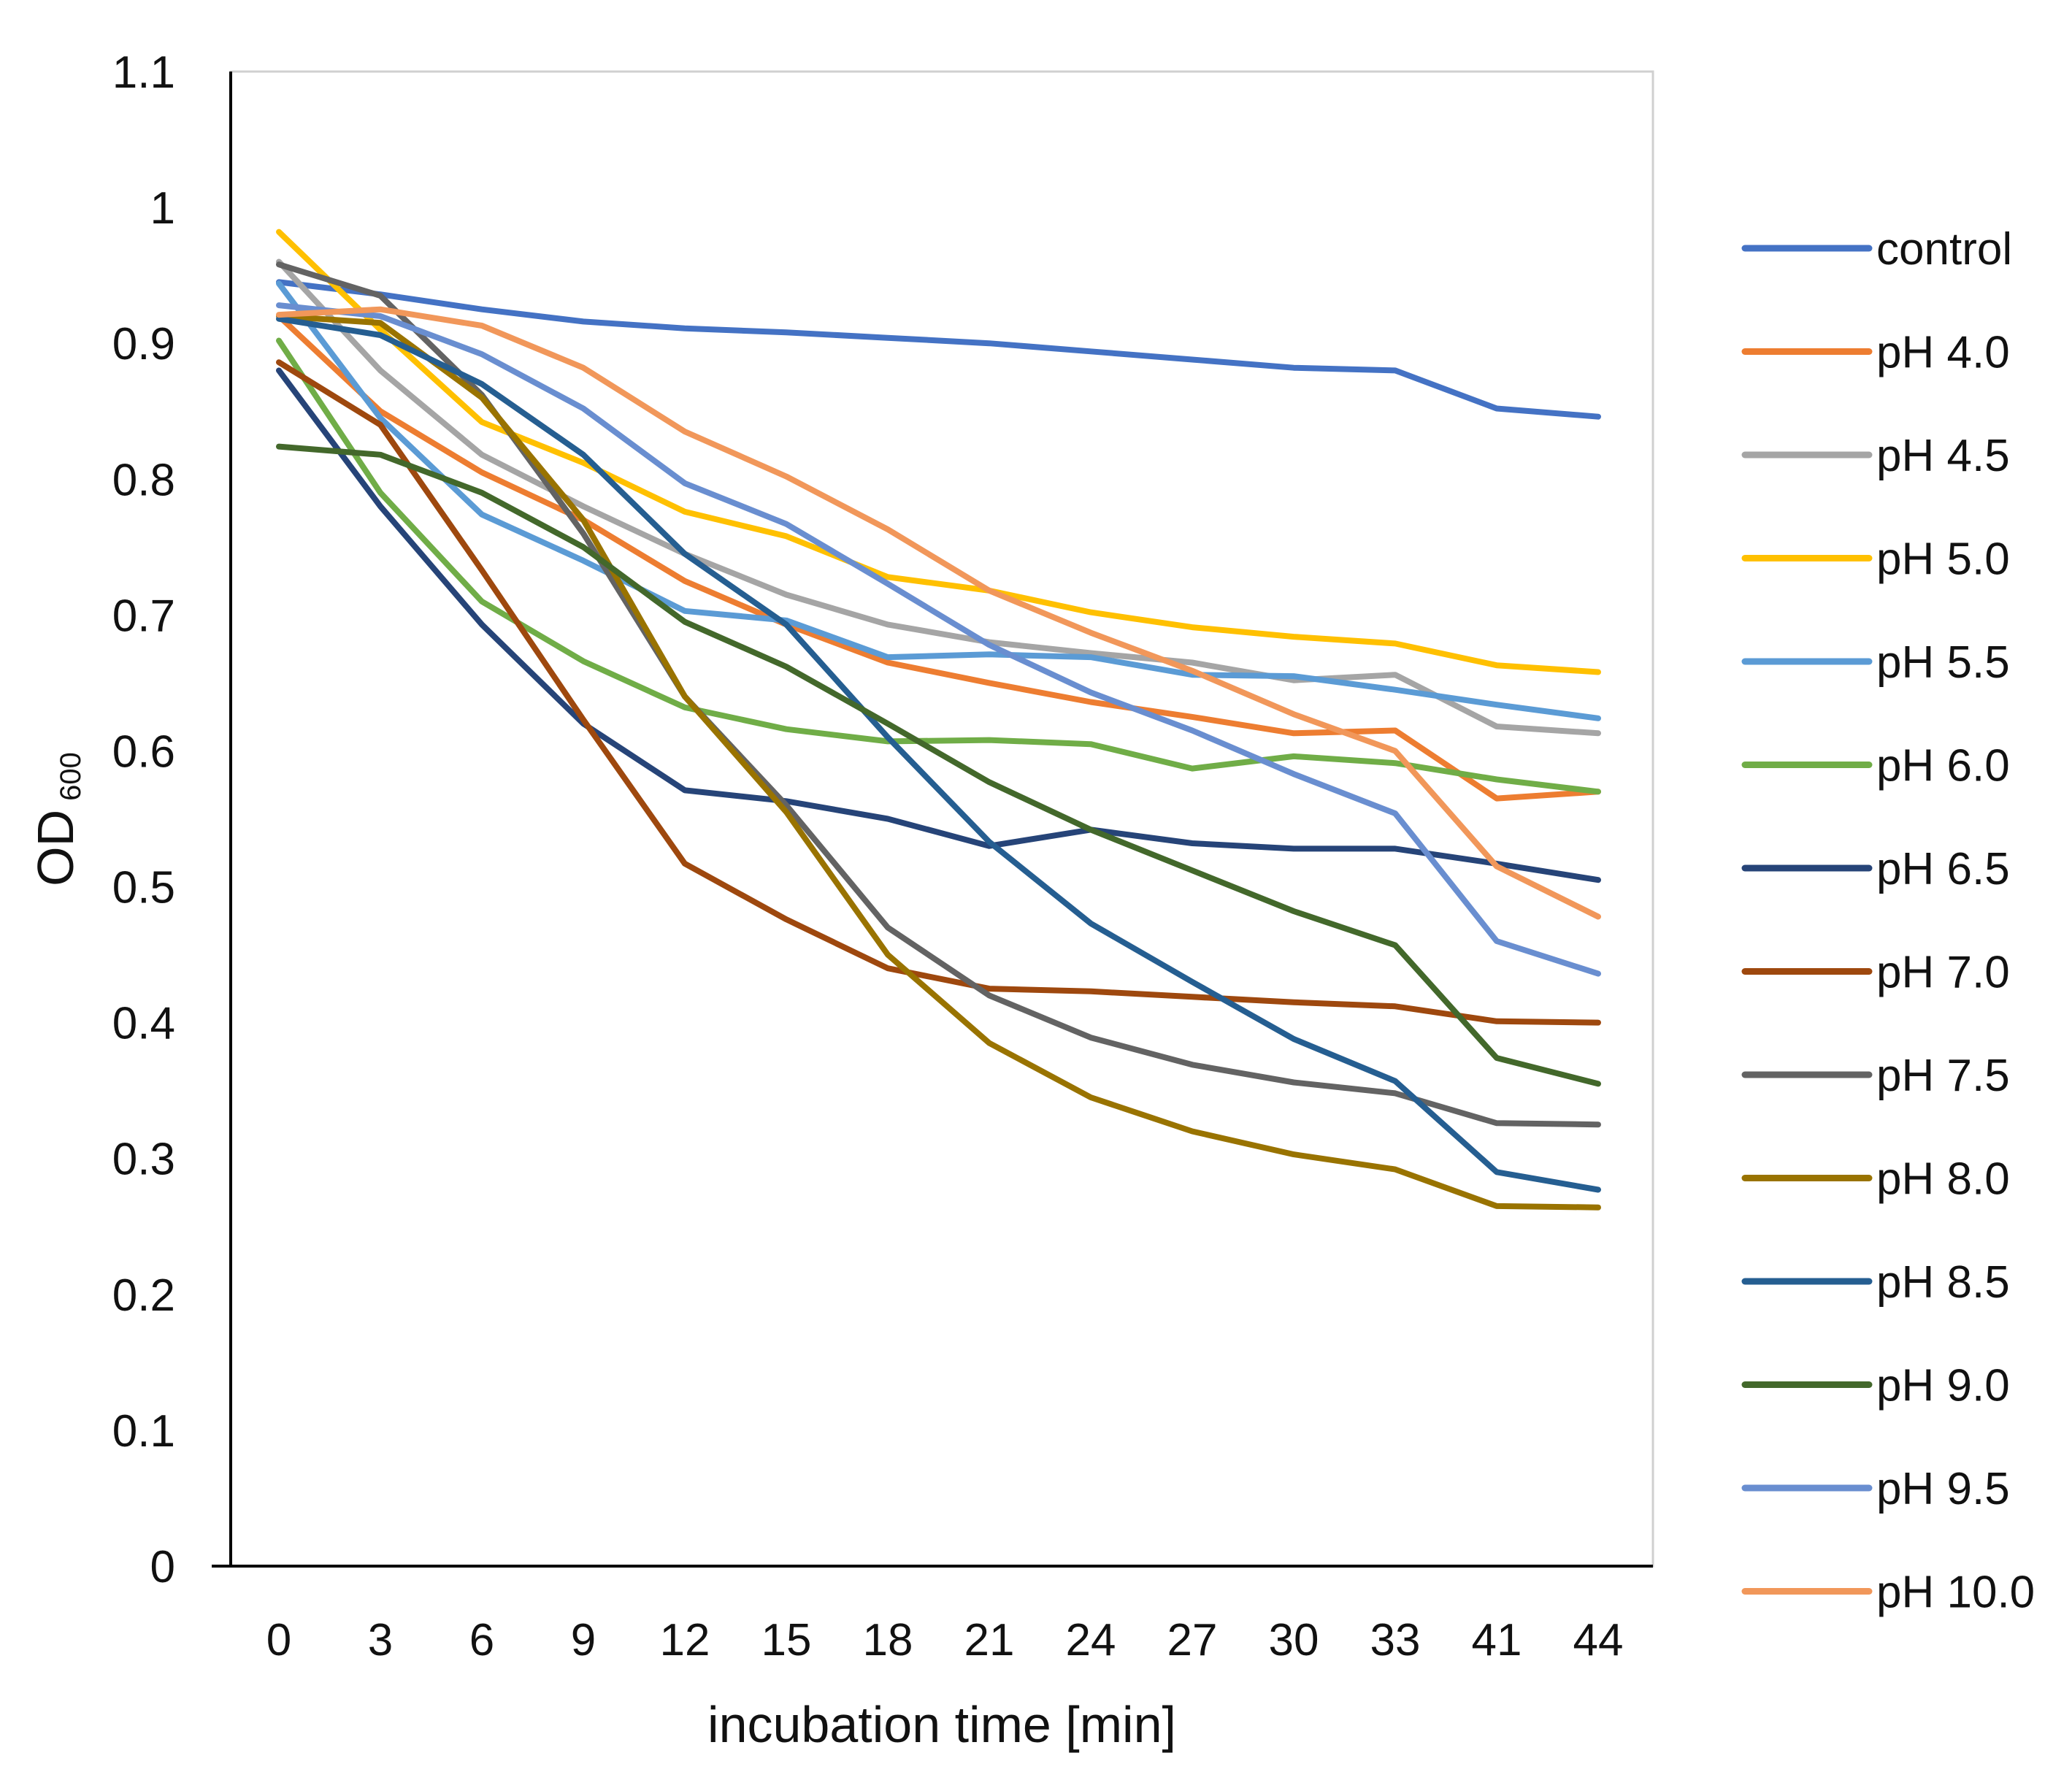 This screenshot has height=1772, width=2072. What do you see at coordinates (278, 1640) in the screenshot?
I see `x-tick-label: 0` at bounding box center [278, 1640].